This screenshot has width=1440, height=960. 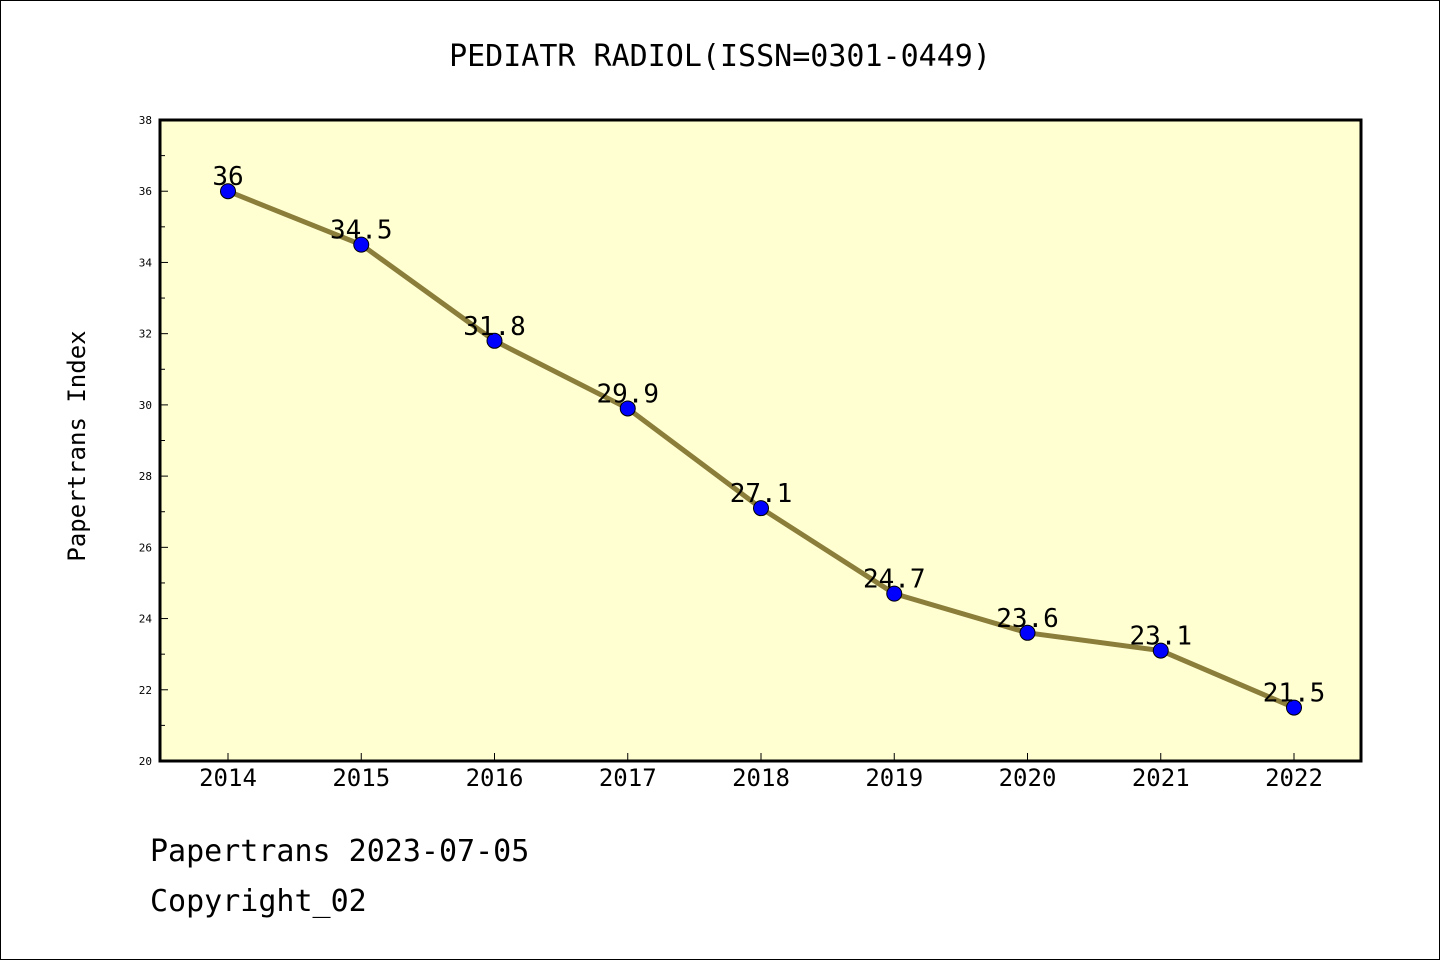 What do you see at coordinates (145, 690) in the screenshot?
I see `y-tick-label: 22` at bounding box center [145, 690].